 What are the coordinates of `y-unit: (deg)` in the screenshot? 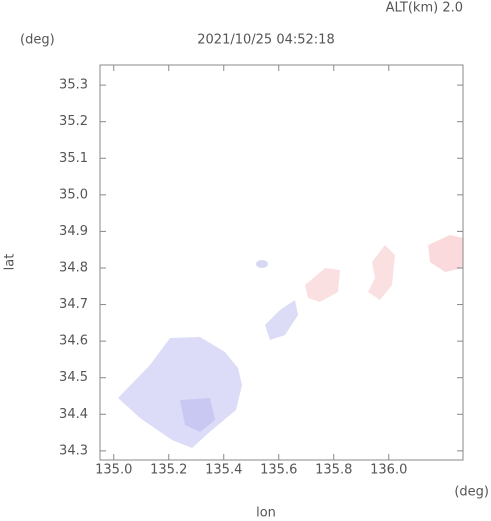 It's located at (37, 40).